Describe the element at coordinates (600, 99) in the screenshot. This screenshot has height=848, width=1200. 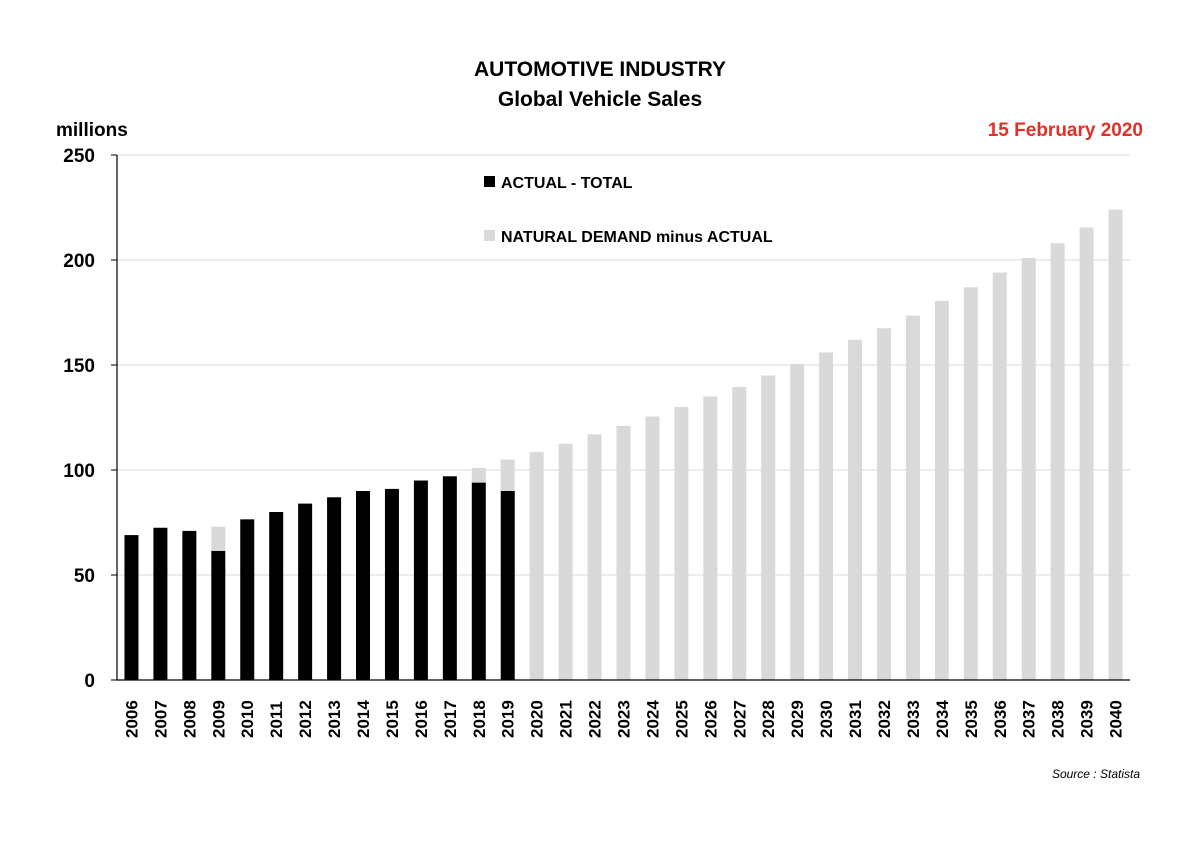
I see `chart-subtitle: Global Vehicle Sales` at that location.